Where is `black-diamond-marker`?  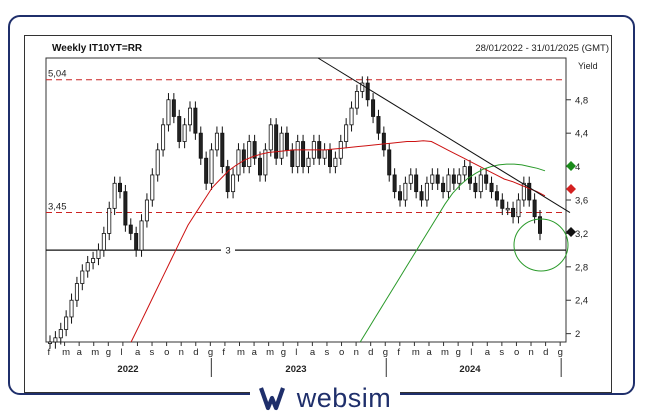 black-diamond-marker is located at coordinates (571, 232).